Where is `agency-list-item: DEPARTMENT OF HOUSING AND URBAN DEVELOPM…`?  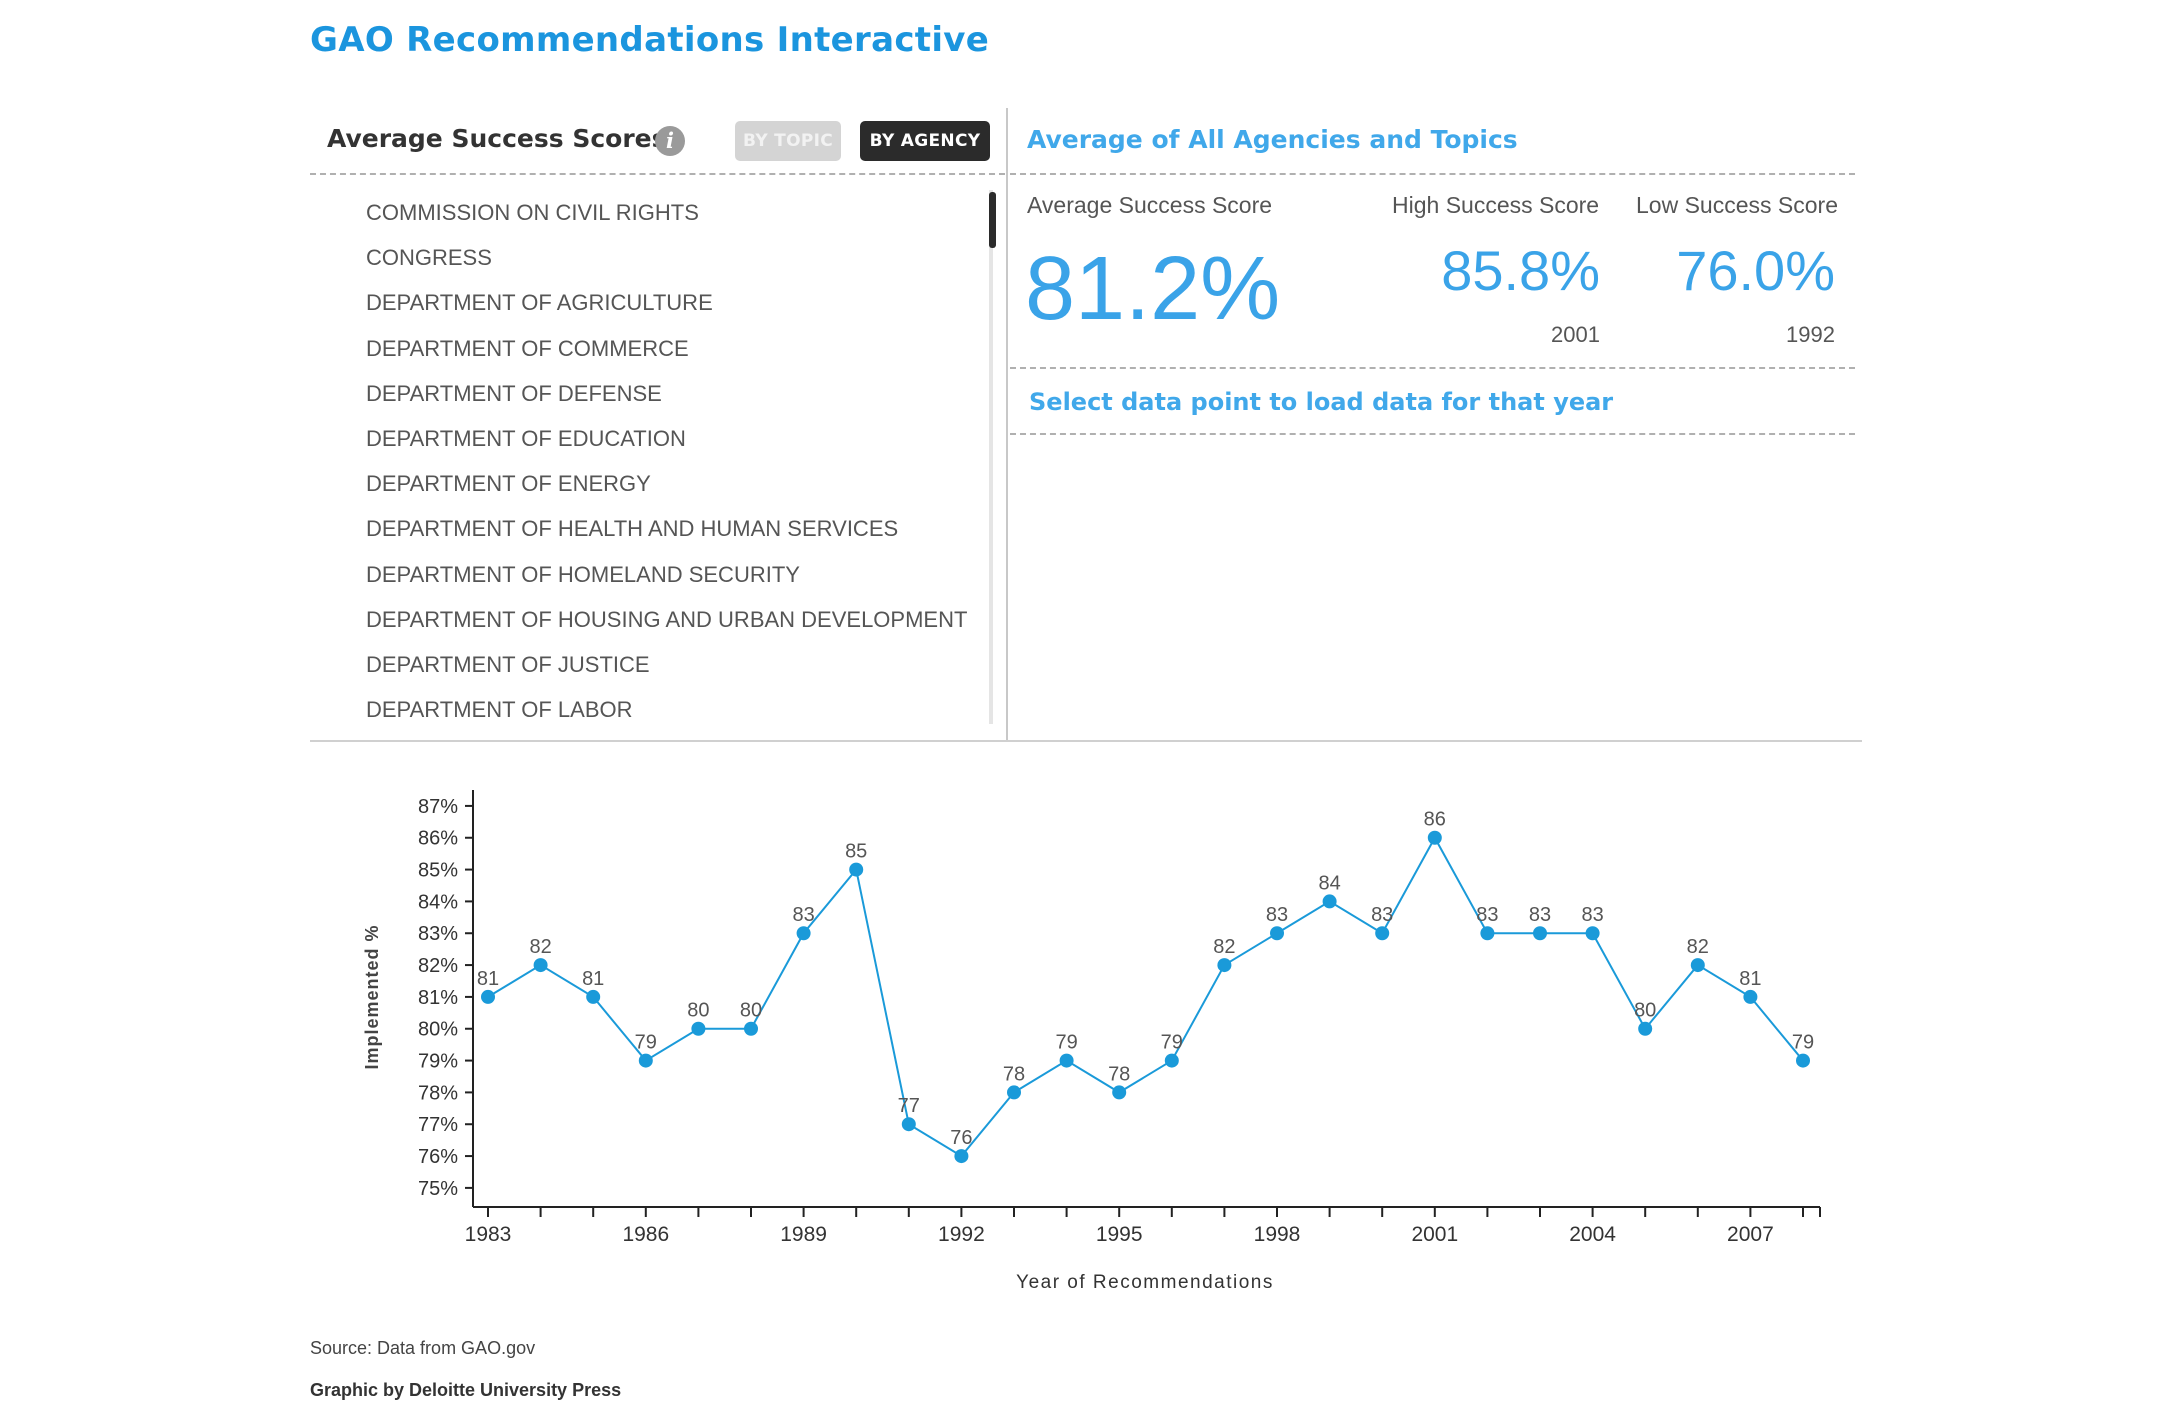
agency-list-item: DEPARTMENT OF HOUSING AND URBAN DEVELOPM… is located at coordinates (667, 619).